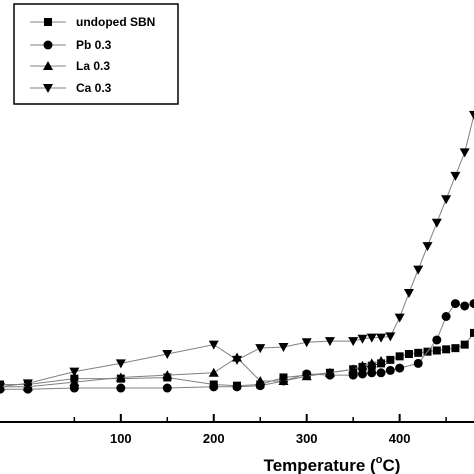 This screenshot has width=474, height=474. What do you see at coordinates (191, 372) in the screenshot?
I see `series-line` at bounding box center [191, 372].